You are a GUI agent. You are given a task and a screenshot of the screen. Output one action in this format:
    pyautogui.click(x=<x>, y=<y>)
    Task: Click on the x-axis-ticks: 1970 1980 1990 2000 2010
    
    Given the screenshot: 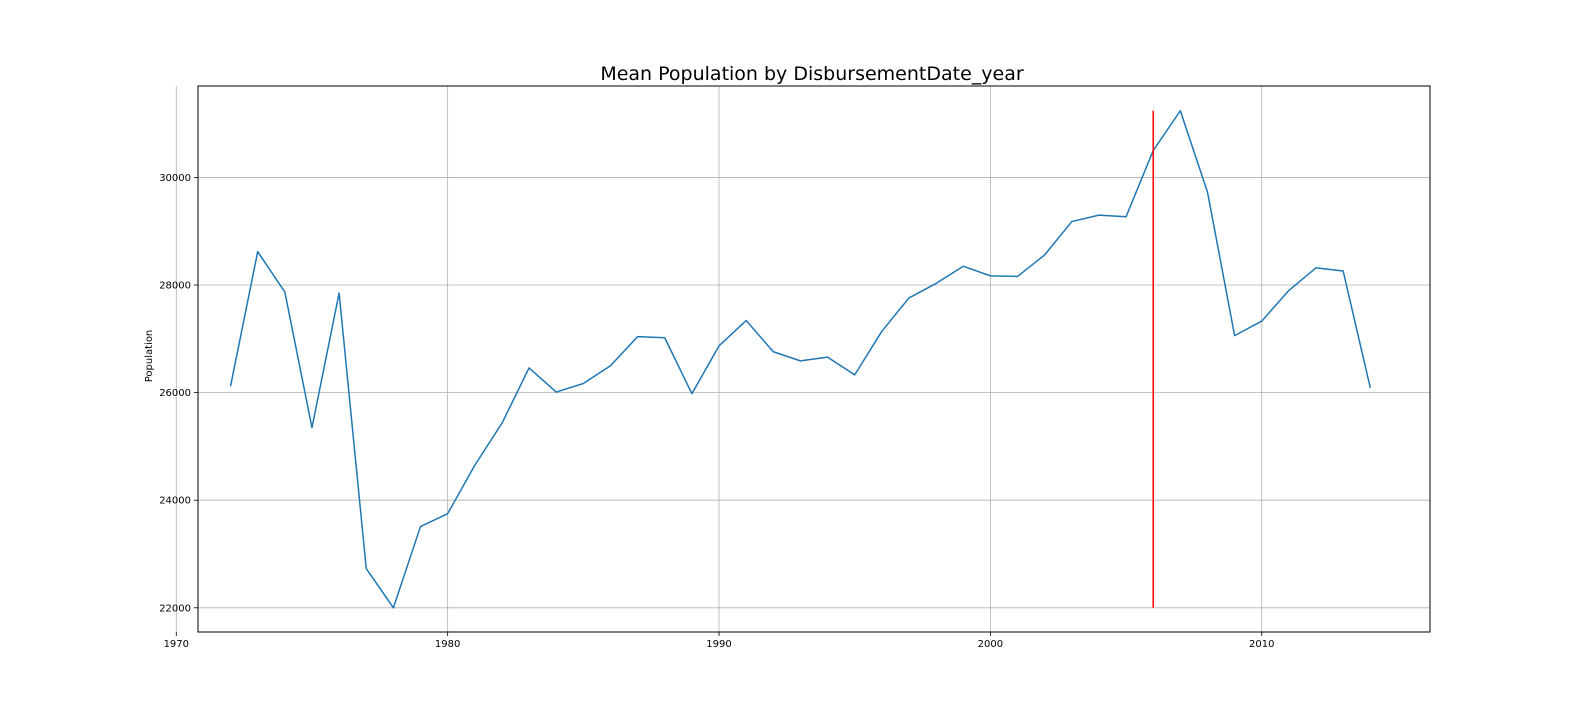 What is the action you would take?
    pyautogui.click(x=719, y=641)
    